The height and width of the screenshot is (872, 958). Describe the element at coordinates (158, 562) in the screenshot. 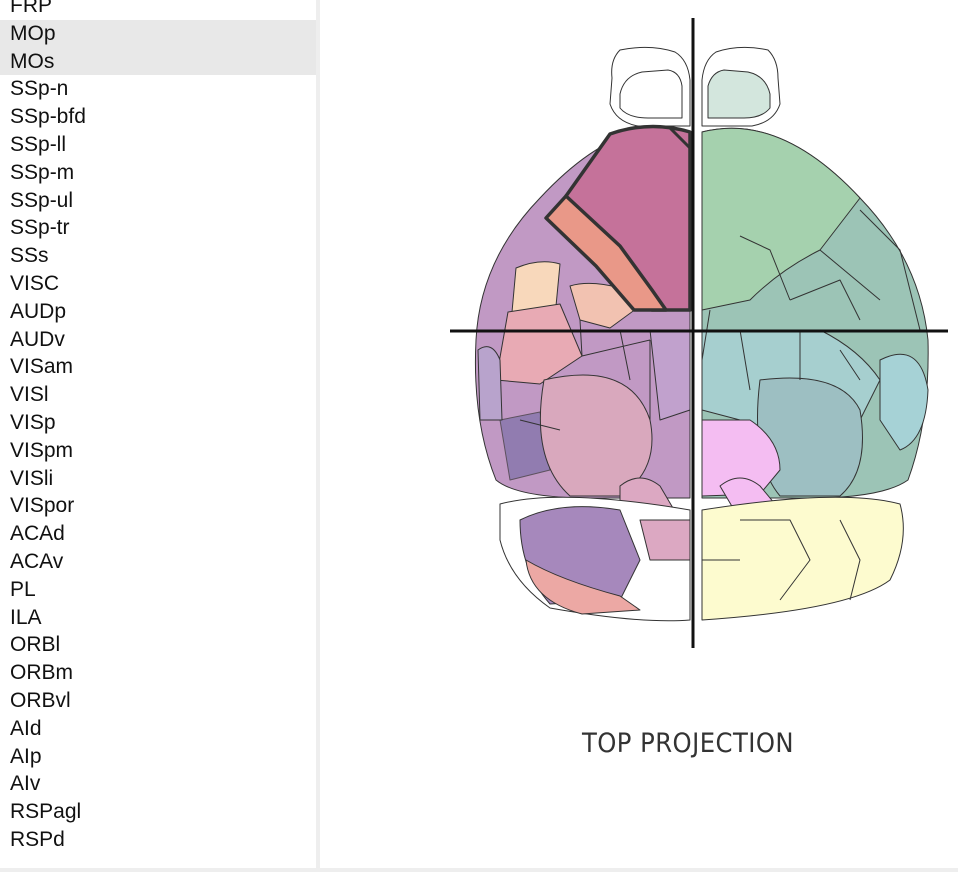

I see `region-item-acav: ACAv` at that location.